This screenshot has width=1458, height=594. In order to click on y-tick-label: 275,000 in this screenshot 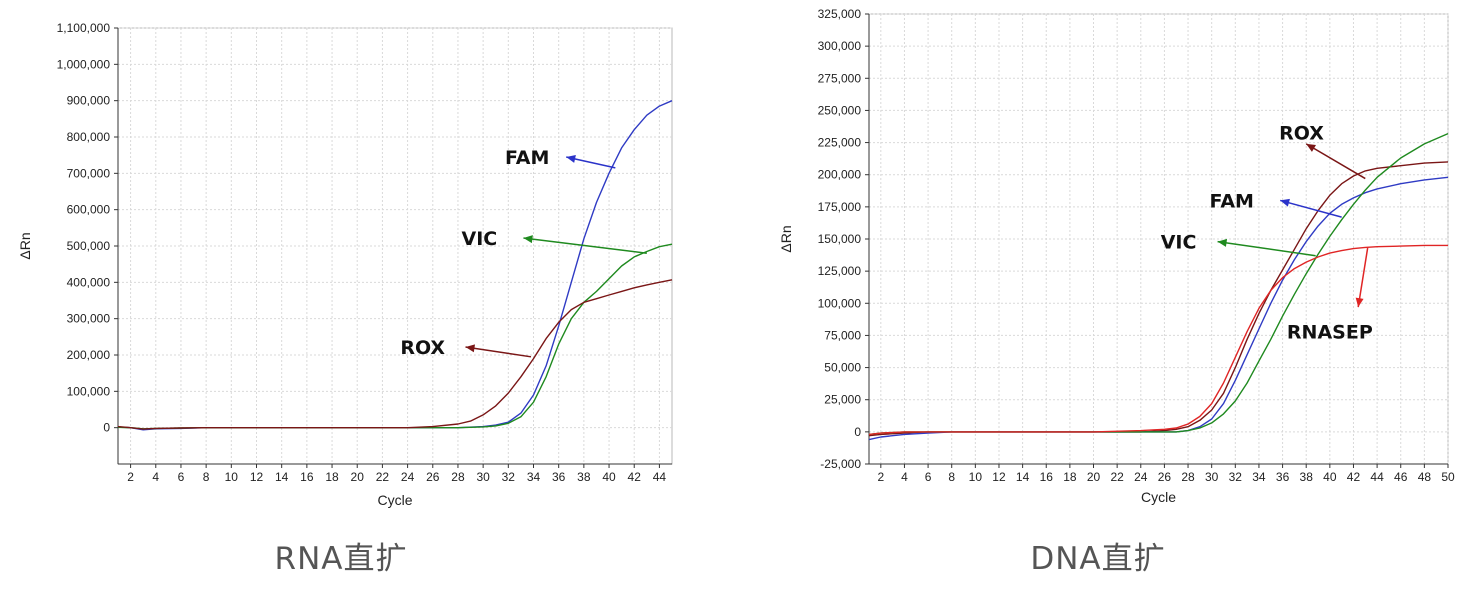, I will do `click(840, 78)`.